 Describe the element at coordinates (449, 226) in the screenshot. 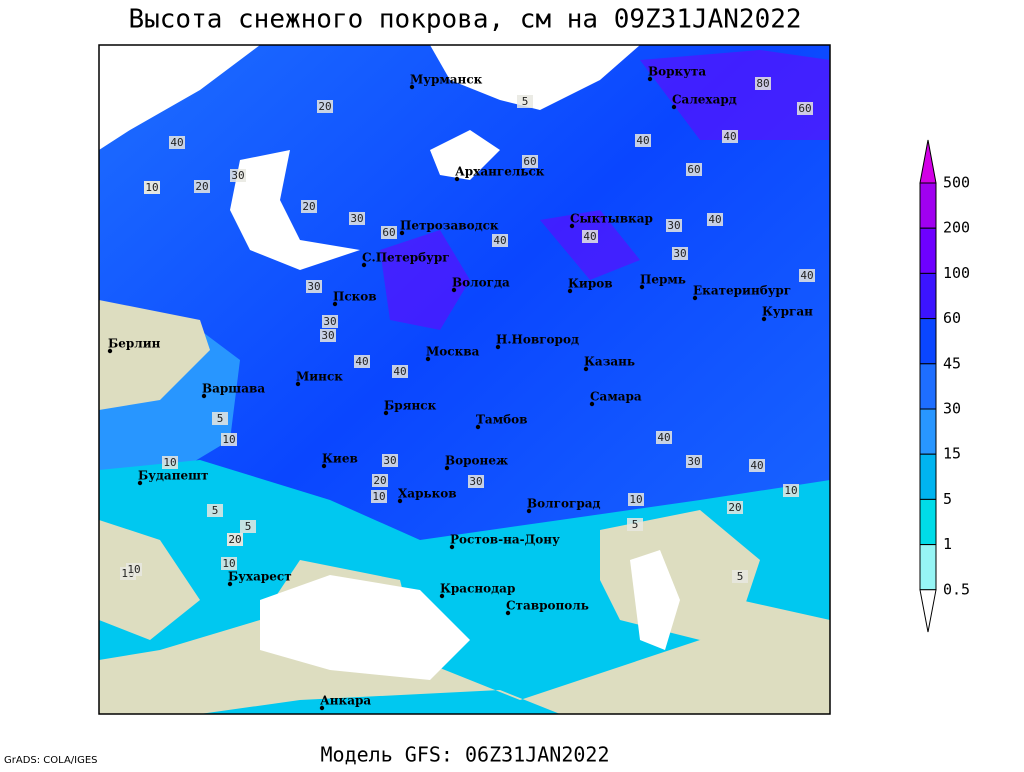

I see `city-label: Петрозаводск` at that location.